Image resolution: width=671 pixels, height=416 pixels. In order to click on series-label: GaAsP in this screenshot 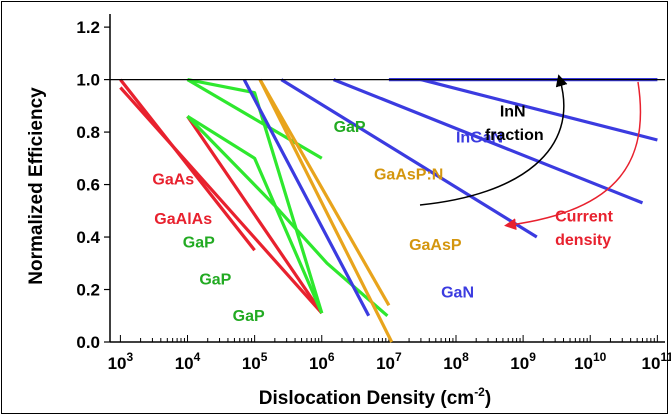, I will do `click(435, 245)`.